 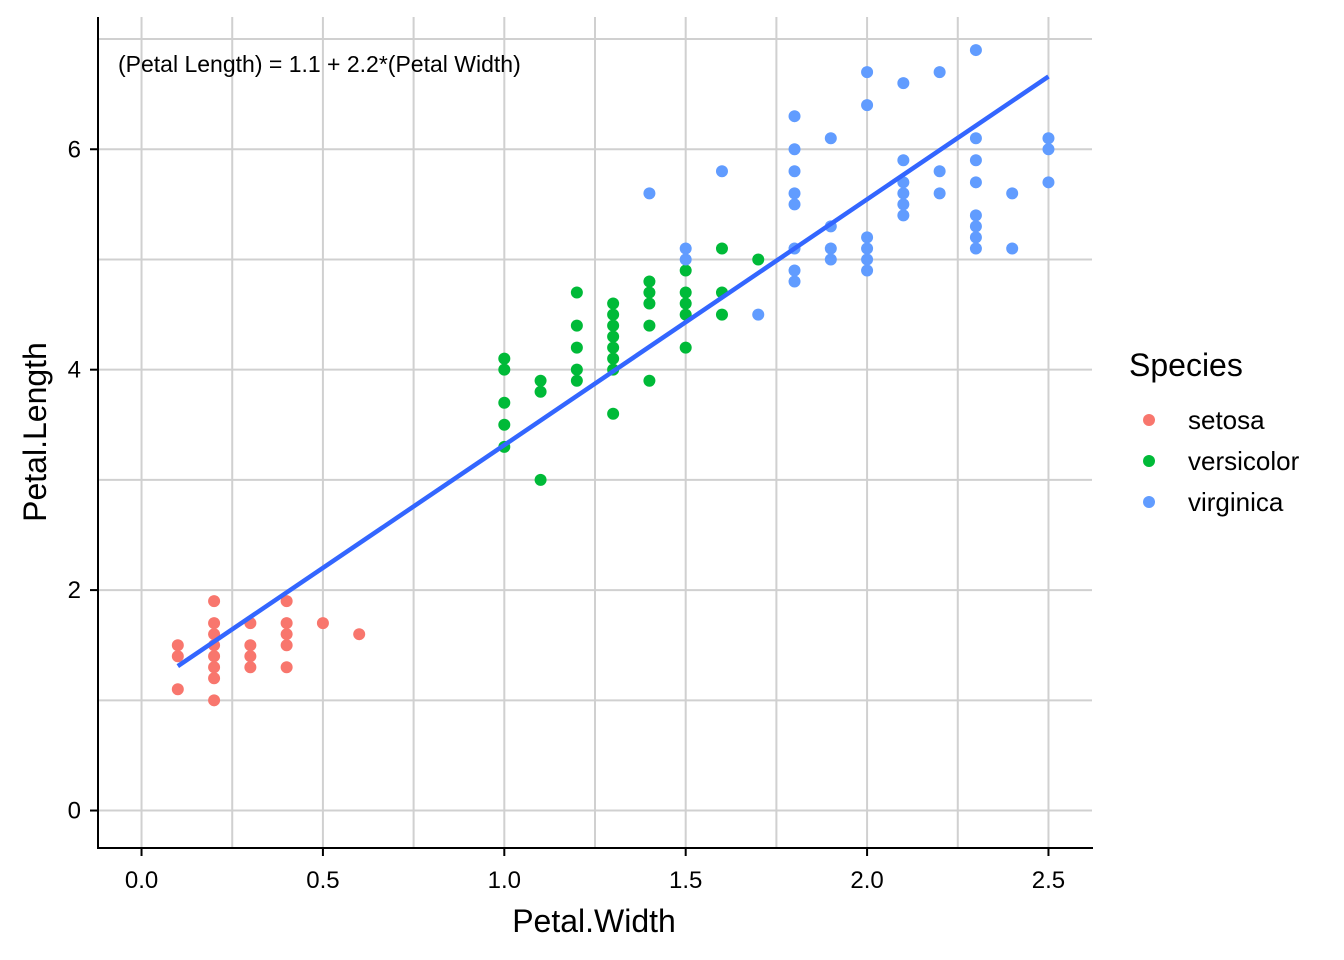 I want to click on x-tick-label: 2.5, so click(x=1048, y=880).